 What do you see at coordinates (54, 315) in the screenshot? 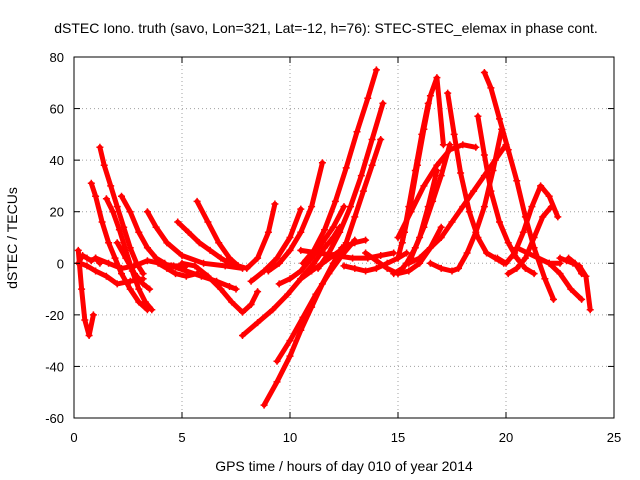
I see `y-tick-label: -20` at bounding box center [54, 315].